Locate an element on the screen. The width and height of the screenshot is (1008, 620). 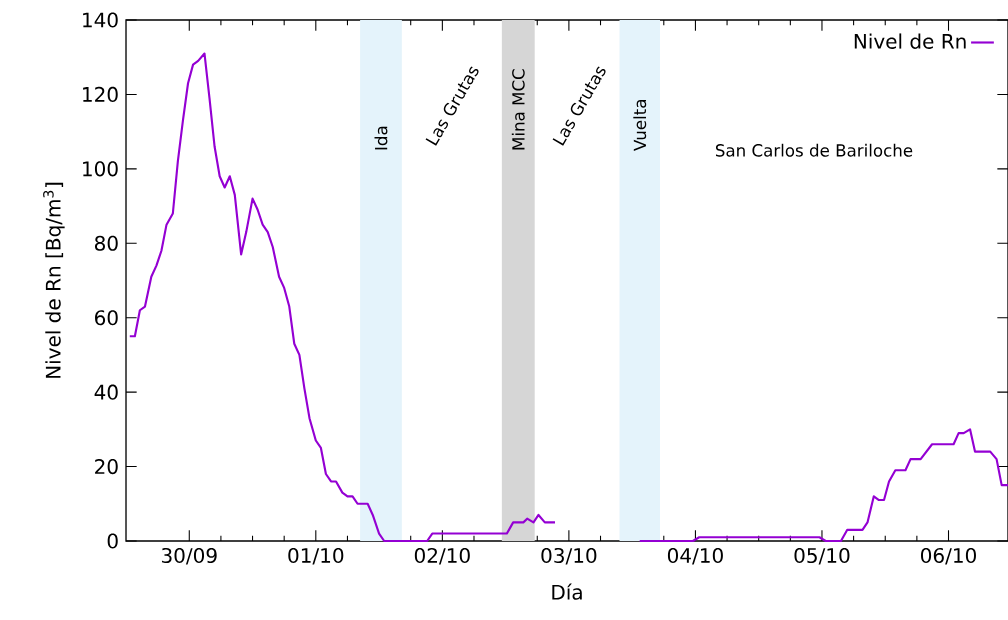
annotation: San Carlos de Bariloche is located at coordinates (814, 150).